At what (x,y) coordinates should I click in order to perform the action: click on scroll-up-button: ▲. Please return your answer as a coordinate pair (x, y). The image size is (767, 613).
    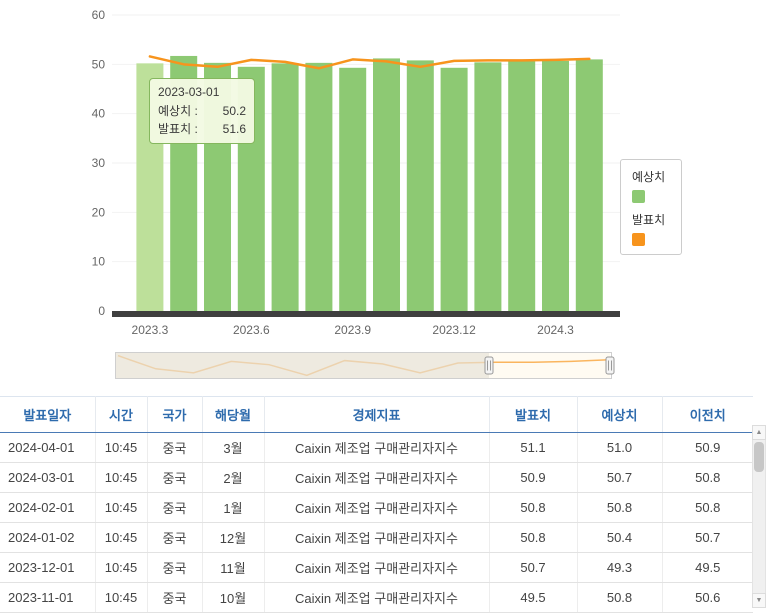
    Looking at the image, I should click on (759, 432).